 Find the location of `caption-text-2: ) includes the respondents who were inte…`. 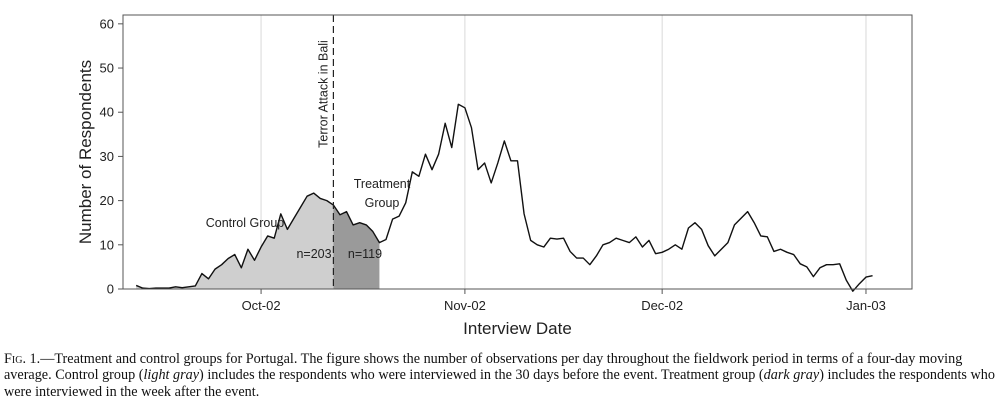

caption-text-2: ) includes the respondents who were inte… is located at coordinates (481, 375).